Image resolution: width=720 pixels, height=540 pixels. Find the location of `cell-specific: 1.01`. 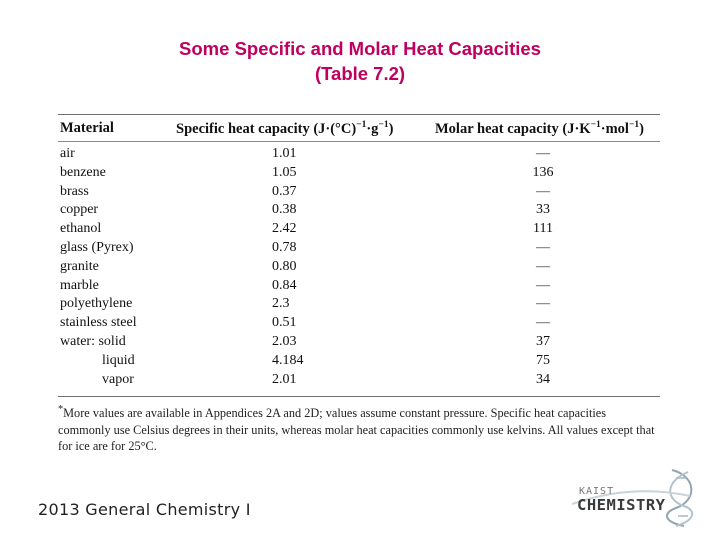

cell-specific: 1.01 is located at coordinates (284, 153).